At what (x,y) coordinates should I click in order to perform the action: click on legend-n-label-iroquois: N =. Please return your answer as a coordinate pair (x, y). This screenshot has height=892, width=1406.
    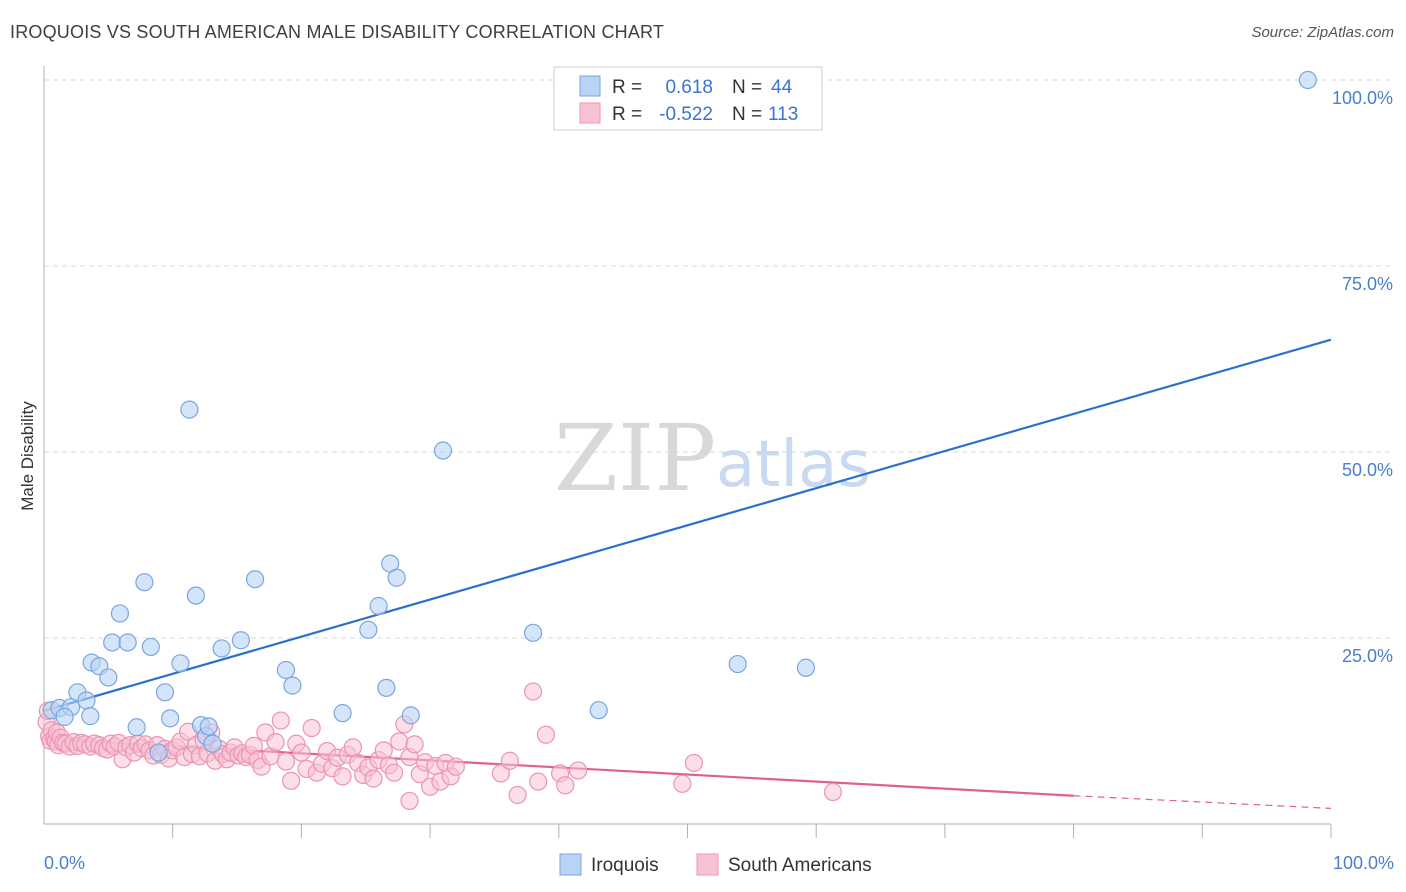
    Looking at the image, I should click on (747, 87).